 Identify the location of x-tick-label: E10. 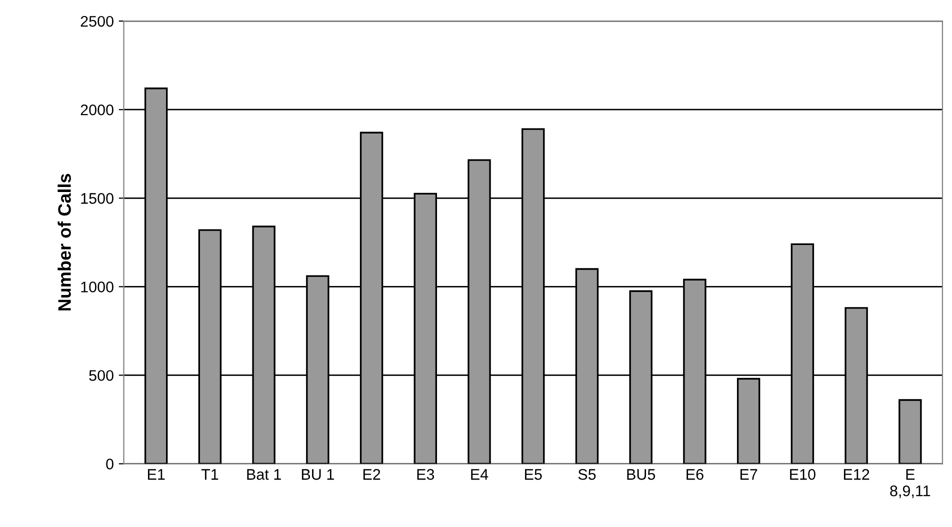
(803, 474).